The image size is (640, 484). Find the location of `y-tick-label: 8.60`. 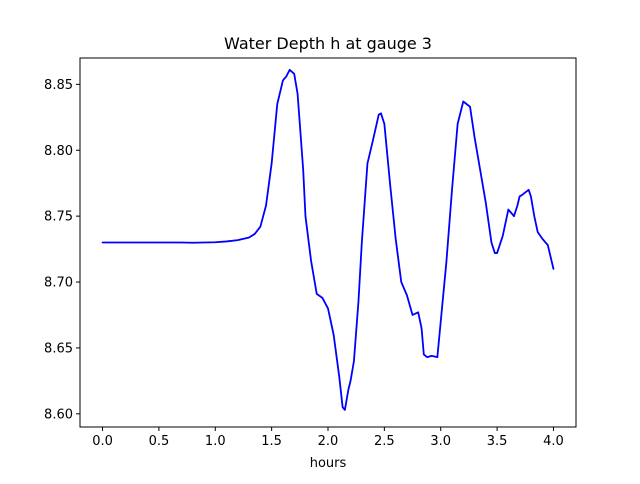

y-tick-label: 8.60 is located at coordinates (58, 414).